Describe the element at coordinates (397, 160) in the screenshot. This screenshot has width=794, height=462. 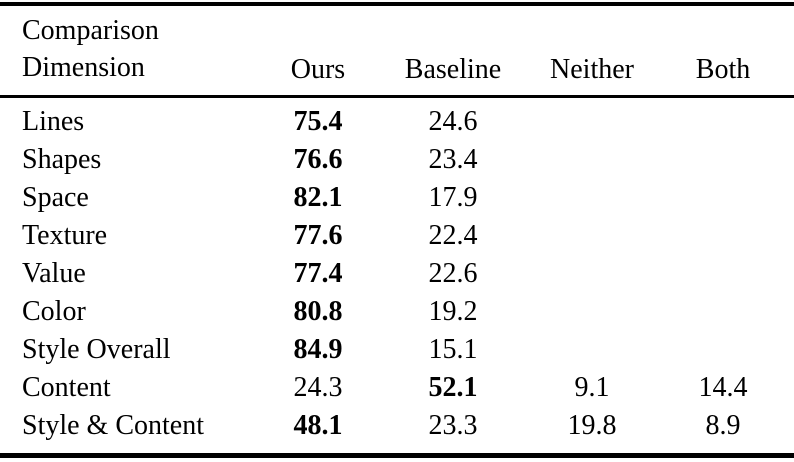
I see `table-row: Shapes 76.6 23.4` at that location.